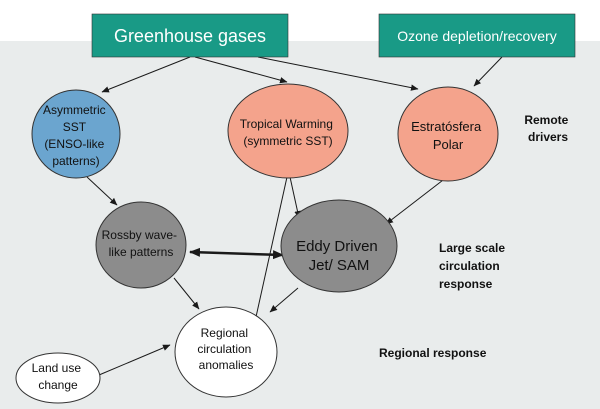  I want to click on estratosfera-polar-node: Estratósfera Polar, so click(448, 134).